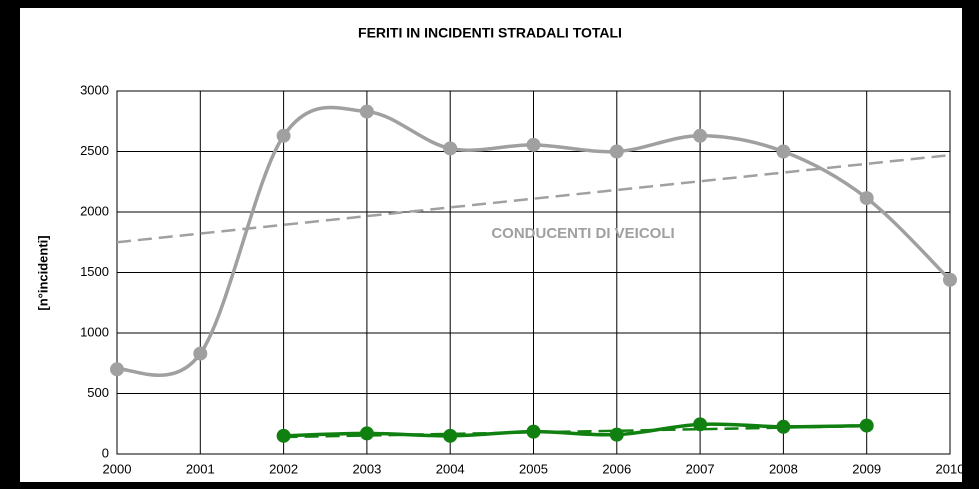 The height and width of the screenshot is (489, 979). I want to click on annotation: CONDUCENTI DI VEICOLI, so click(582, 233).